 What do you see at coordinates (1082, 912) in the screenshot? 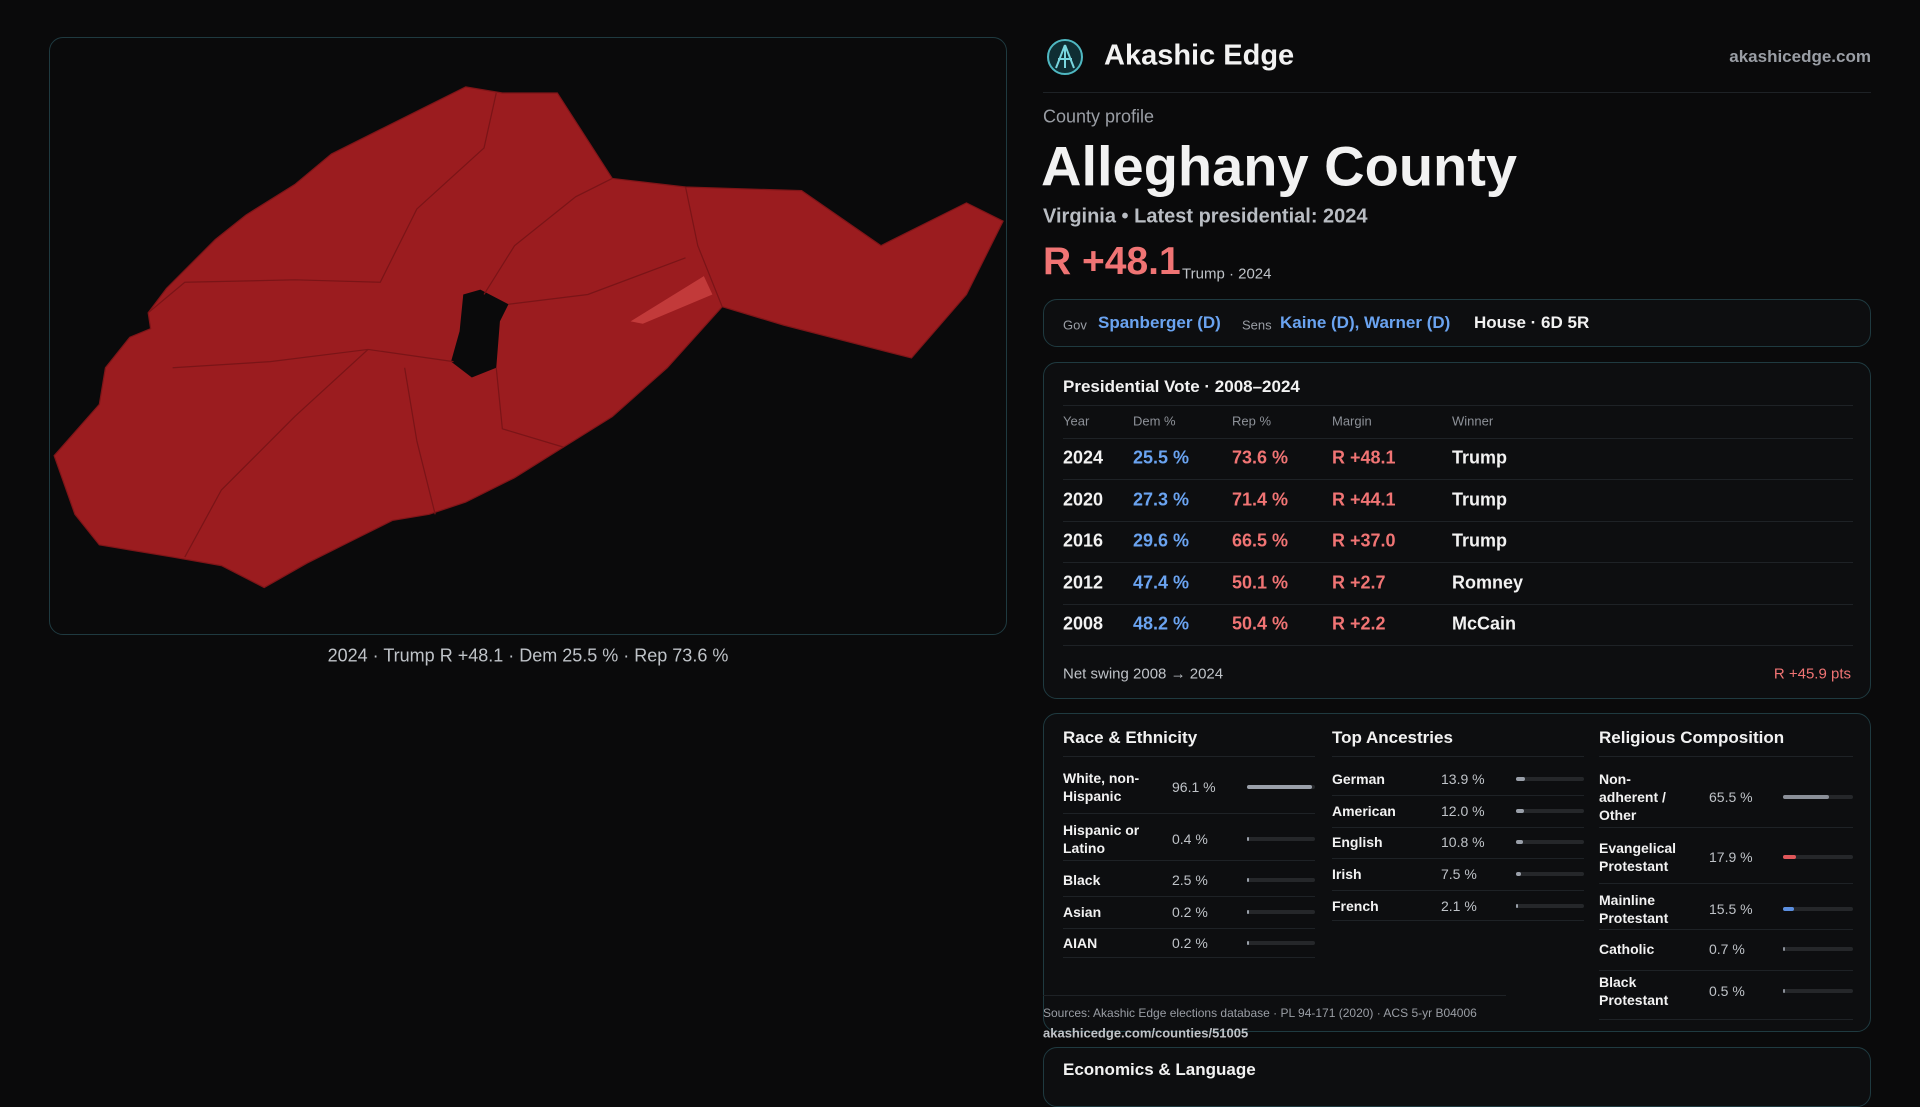
I see `row-label: Asian` at bounding box center [1082, 912].